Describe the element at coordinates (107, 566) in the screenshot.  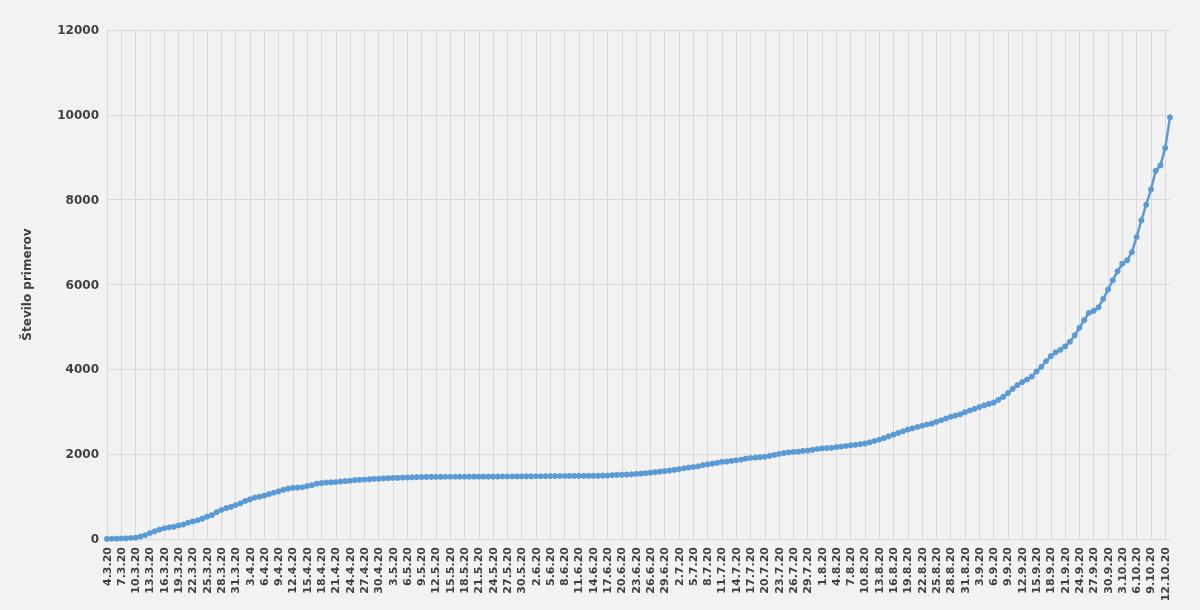
I see `x-tick-label: 4.3.20` at that location.